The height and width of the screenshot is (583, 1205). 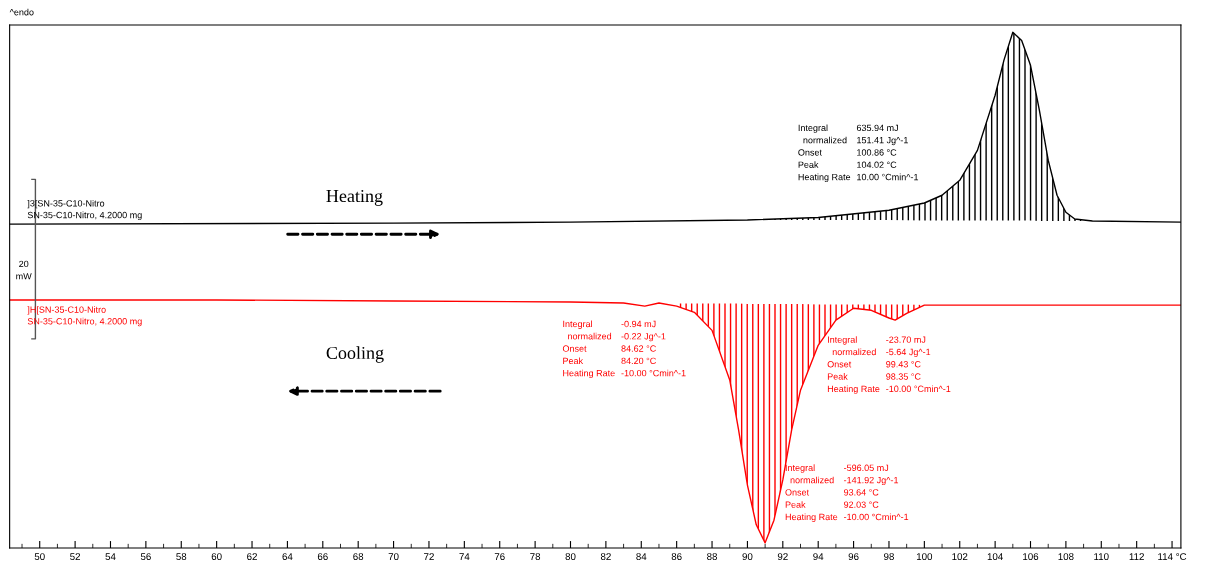 I want to click on annotation: Heating, so click(x=354, y=197).